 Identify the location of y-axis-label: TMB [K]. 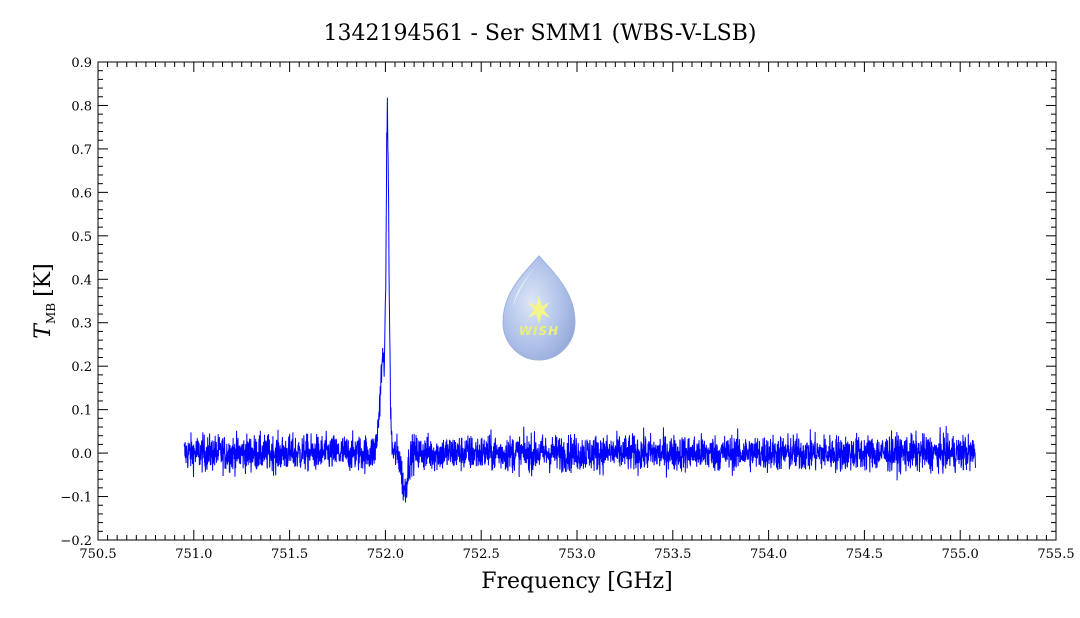
(44, 300).